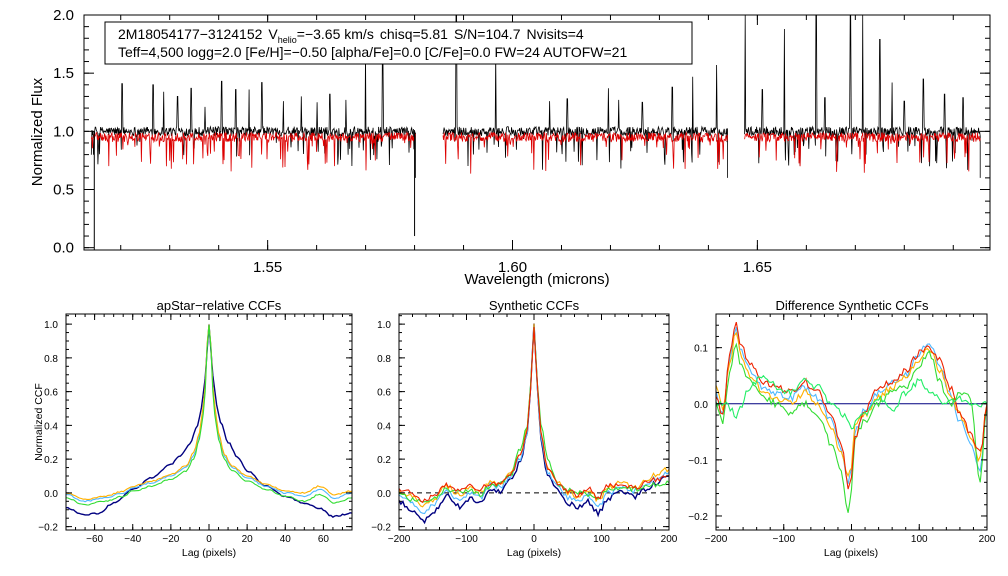 The width and height of the screenshot is (1008, 576). I want to click on difference-ccf-marks, so click(851, 417).